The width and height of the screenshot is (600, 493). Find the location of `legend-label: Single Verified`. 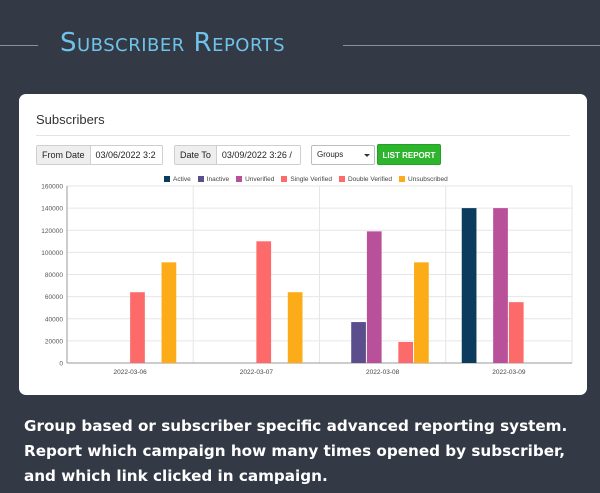

legend-label: Single Verified is located at coordinates (311, 179).